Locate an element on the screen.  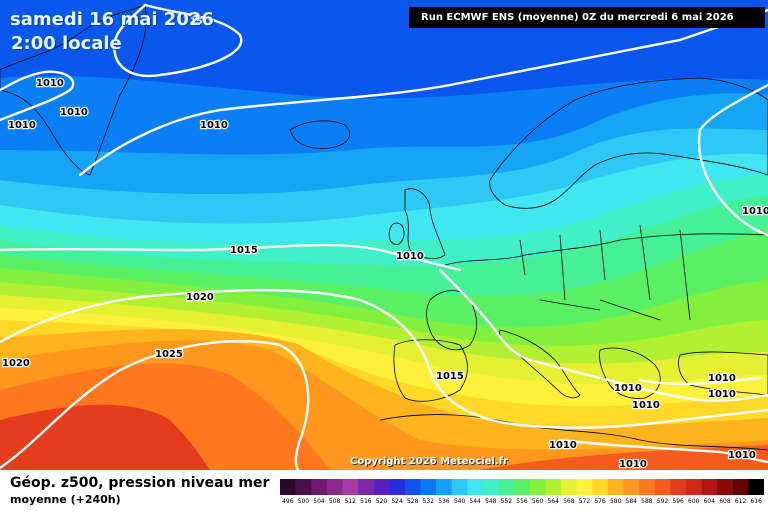
greenland-coast is located at coordinates (73, 90).